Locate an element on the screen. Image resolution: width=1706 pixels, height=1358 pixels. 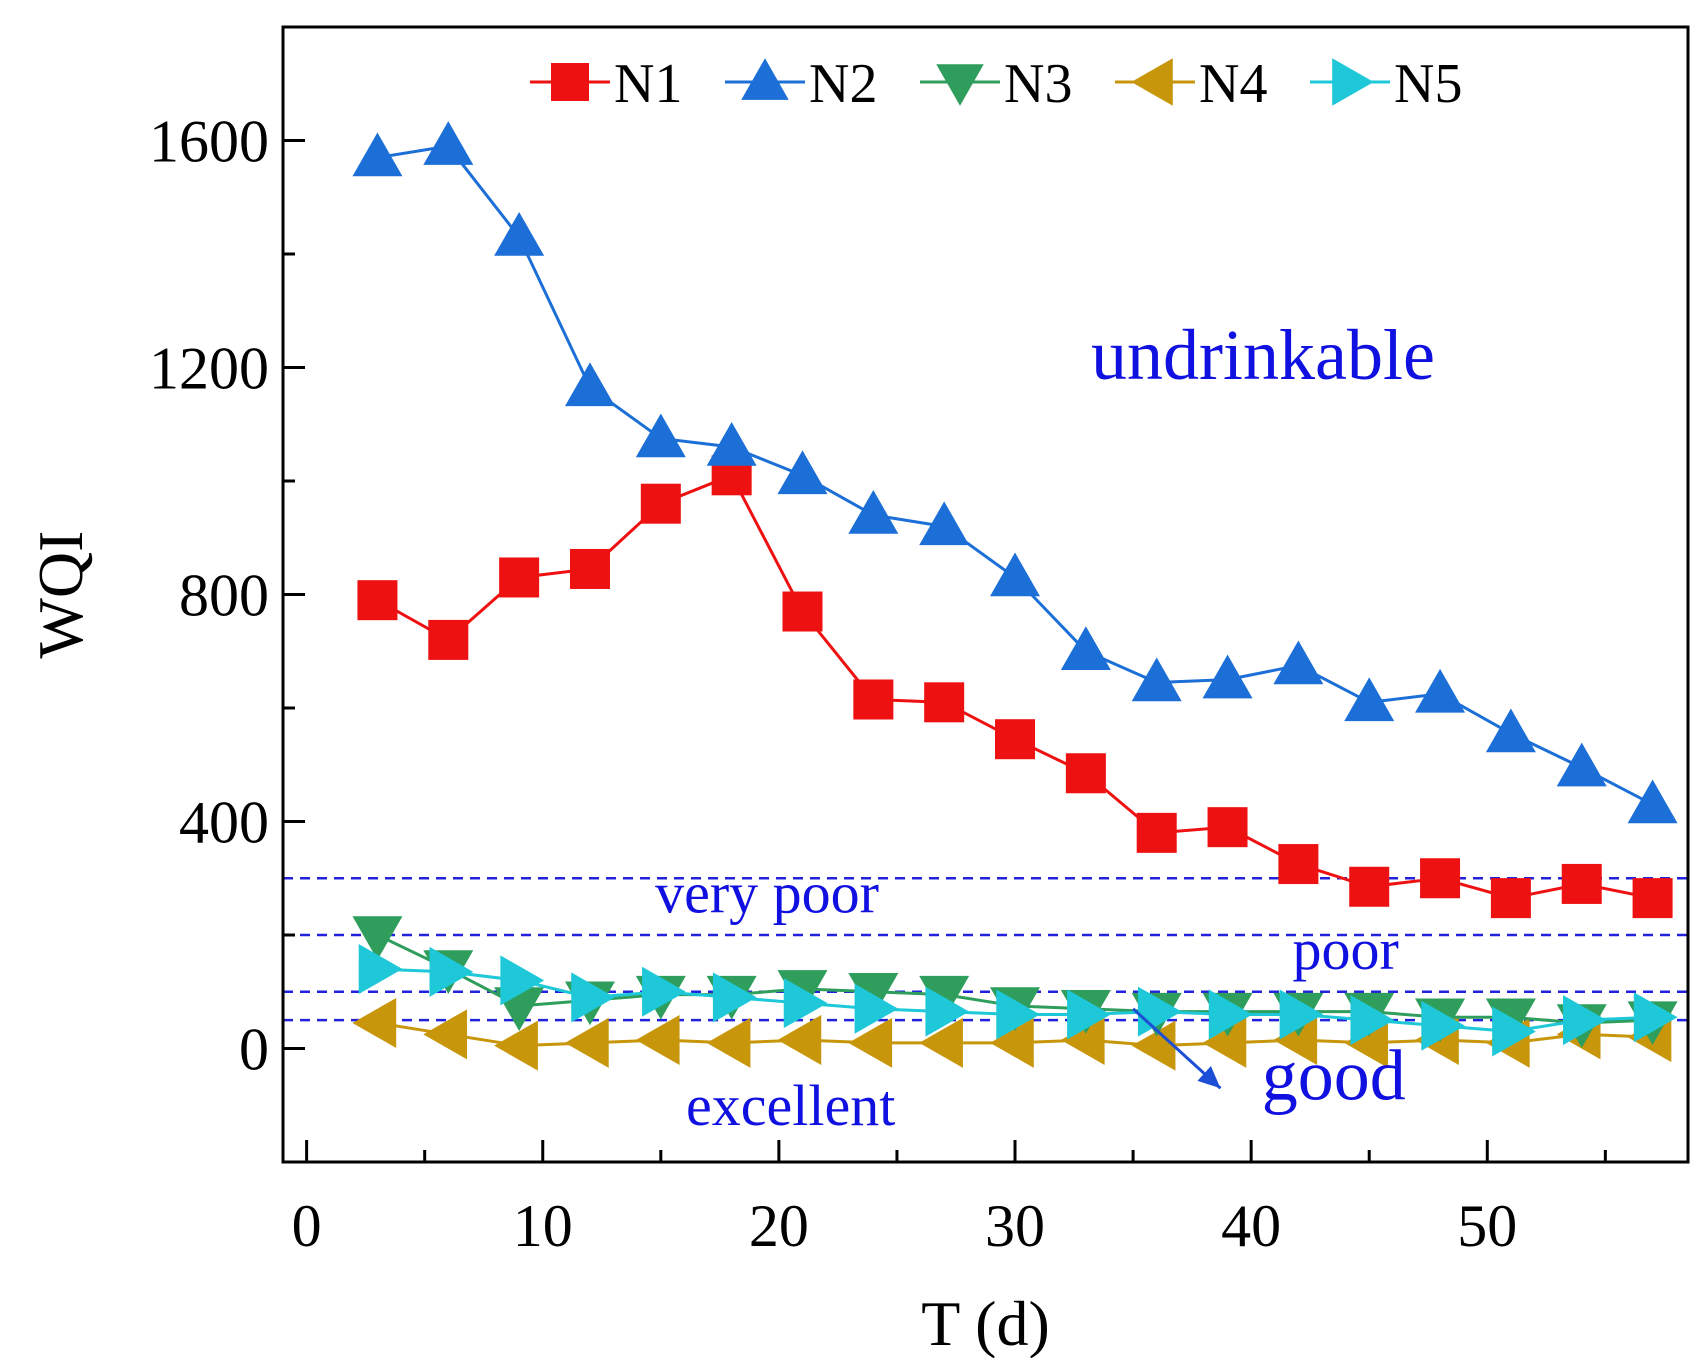
x-tick-label: 30 is located at coordinates (1015, 1226).